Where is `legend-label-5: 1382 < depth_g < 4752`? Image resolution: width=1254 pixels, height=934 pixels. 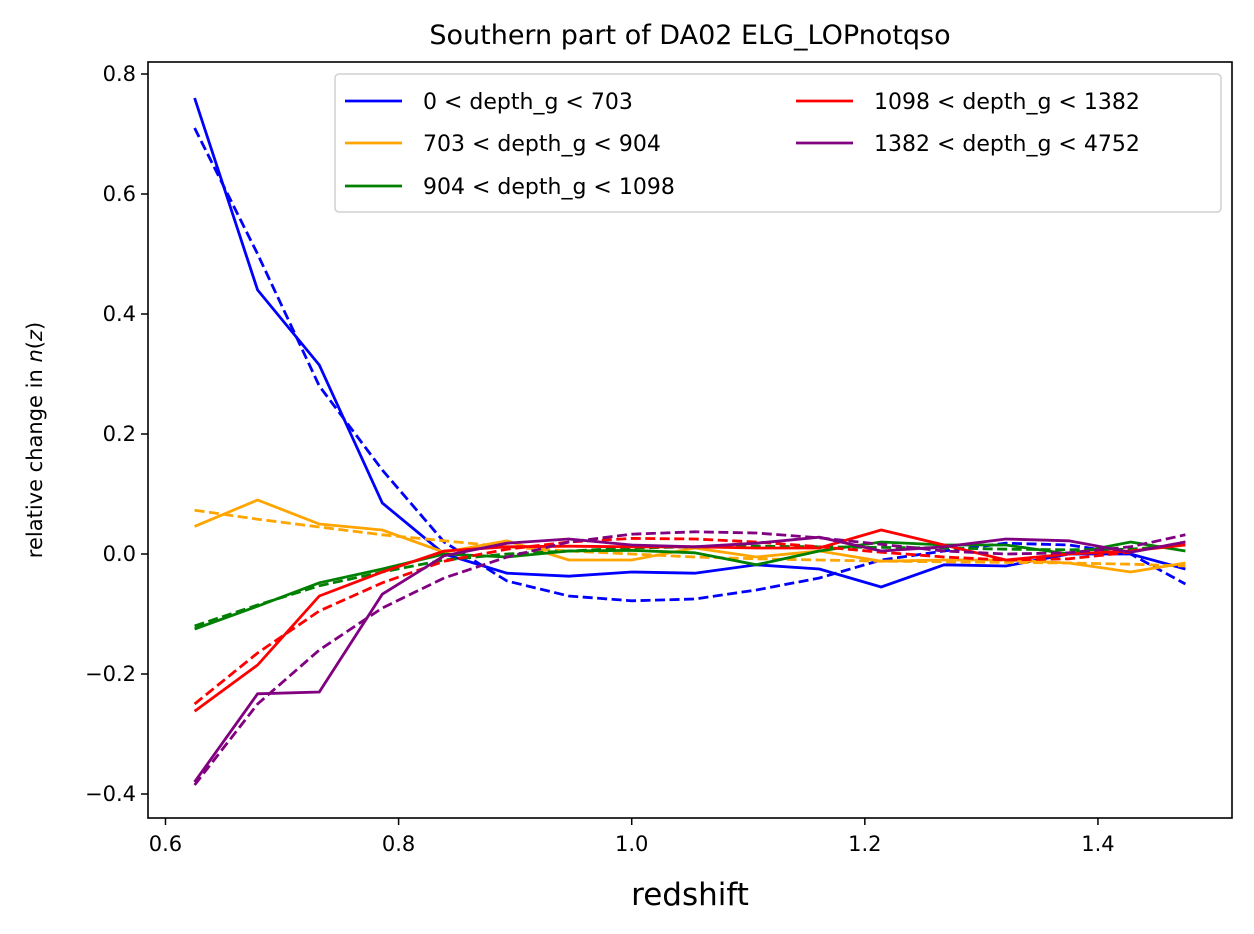 legend-label-5: 1382 < depth_g < 4752 is located at coordinates (1007, 144).